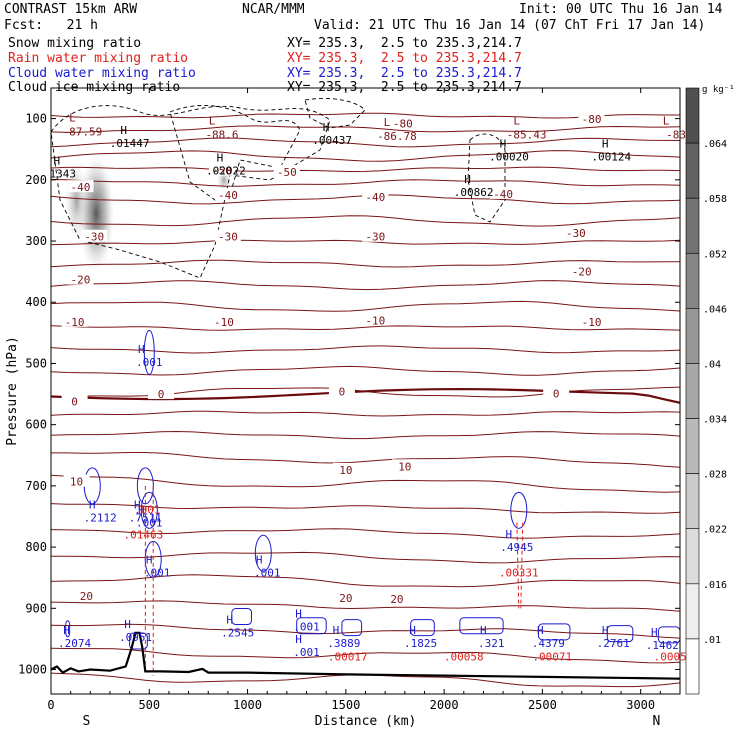 The width and height of the screenshot is (740, 740). I want to click on x-axis-title: Distance (km), so click(366, 721).